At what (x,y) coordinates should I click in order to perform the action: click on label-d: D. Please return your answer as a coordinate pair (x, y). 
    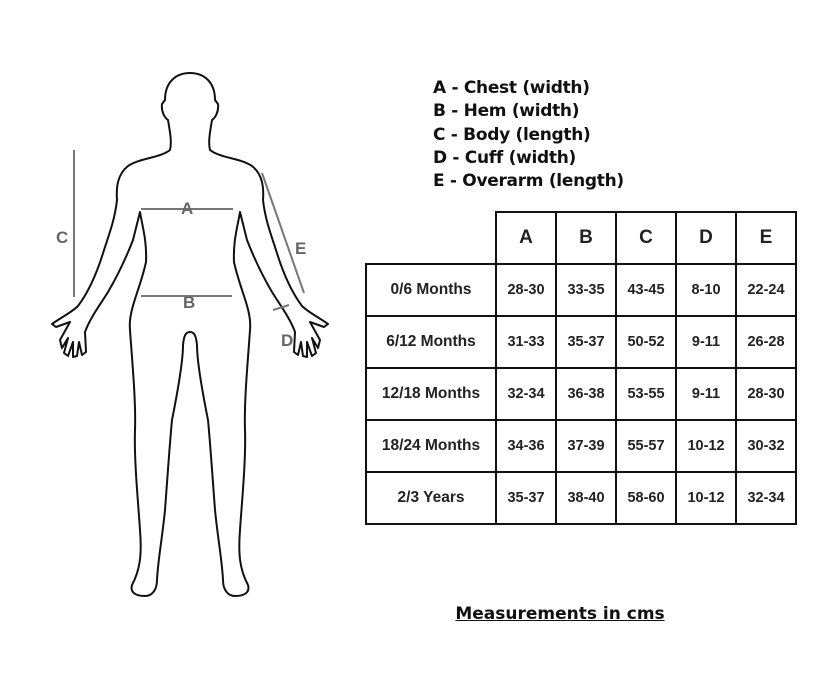
    Looking at the image, I should click on (287, 340).